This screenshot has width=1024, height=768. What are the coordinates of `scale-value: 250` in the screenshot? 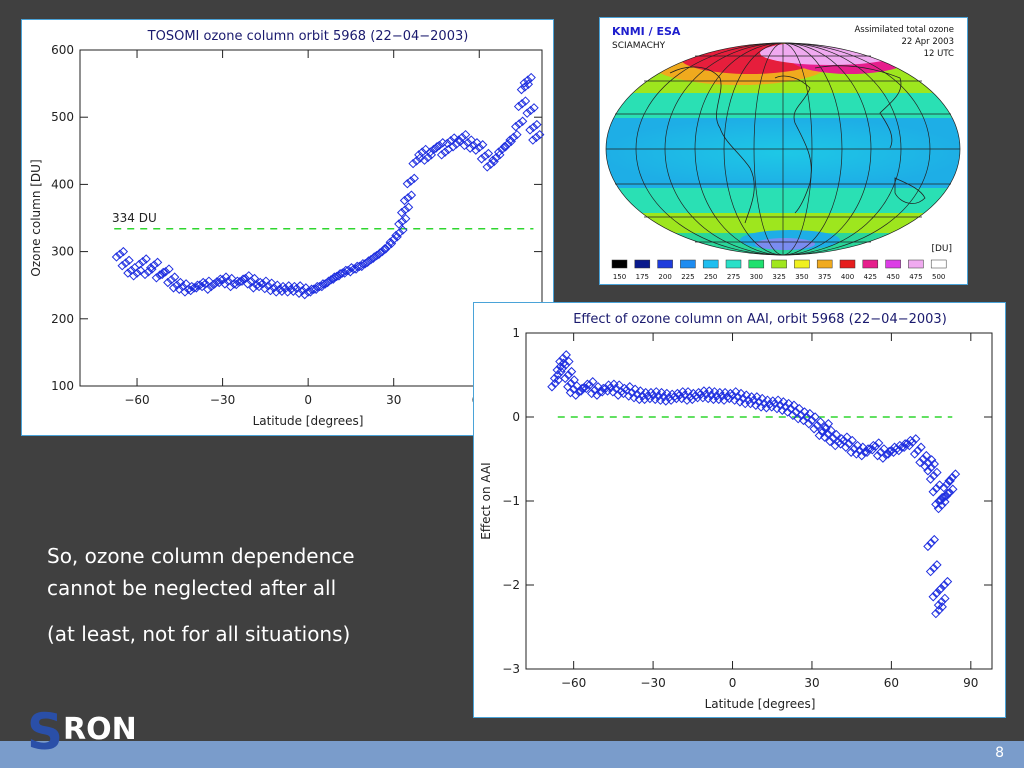 It's located at (710, 277).